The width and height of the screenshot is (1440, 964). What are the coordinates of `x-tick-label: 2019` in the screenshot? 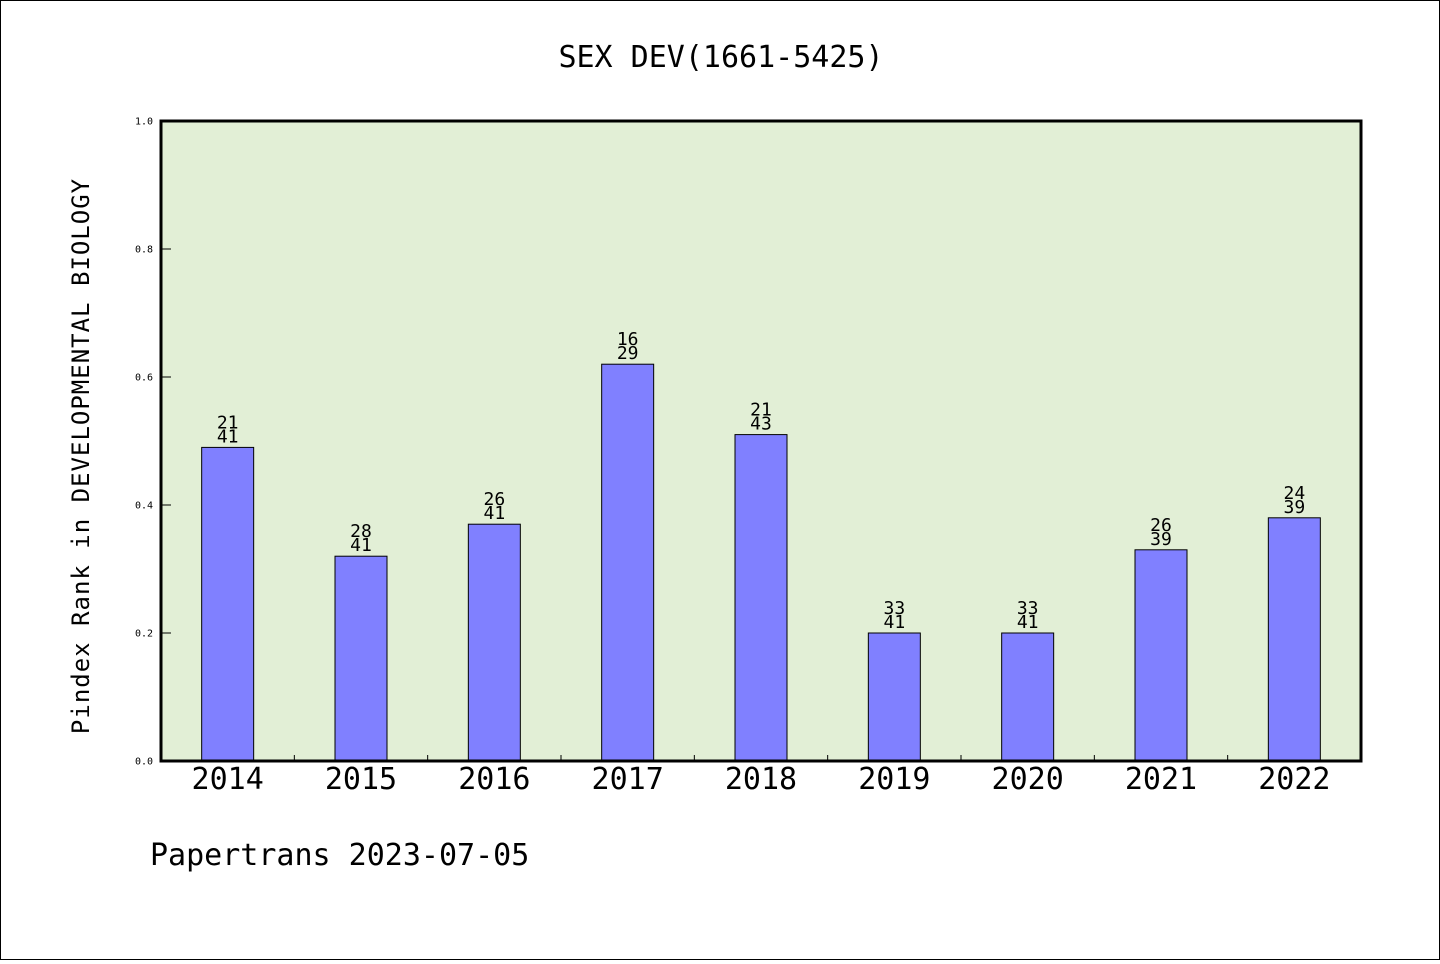 It's located at (894, 779).